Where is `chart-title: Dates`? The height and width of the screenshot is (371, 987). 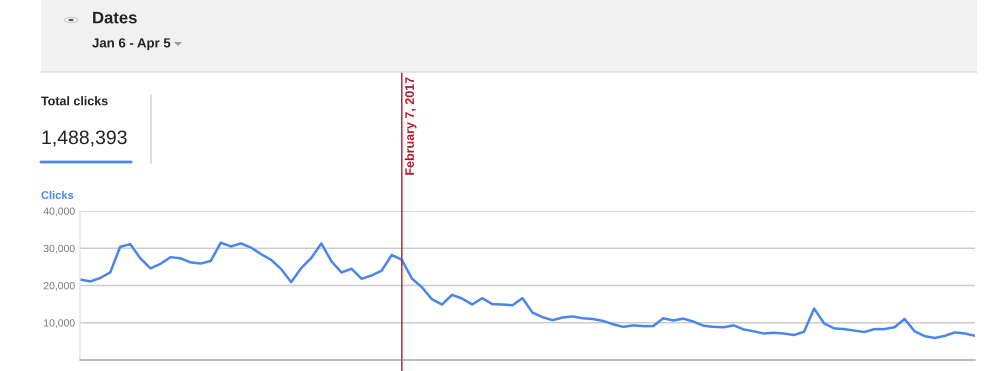 chart-title: Dates is located at coordinates (115, 18).